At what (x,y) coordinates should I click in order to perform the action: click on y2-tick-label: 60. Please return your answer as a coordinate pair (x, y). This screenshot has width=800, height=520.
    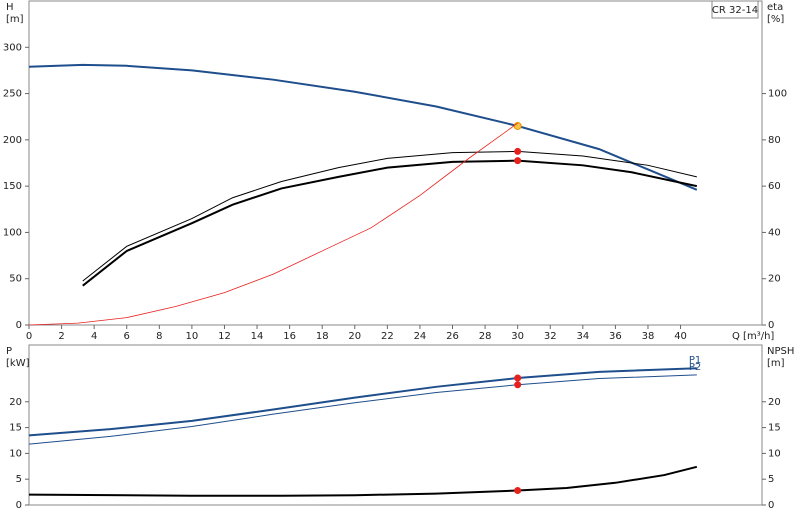
    Looking at the image, I should click on (774, 186).